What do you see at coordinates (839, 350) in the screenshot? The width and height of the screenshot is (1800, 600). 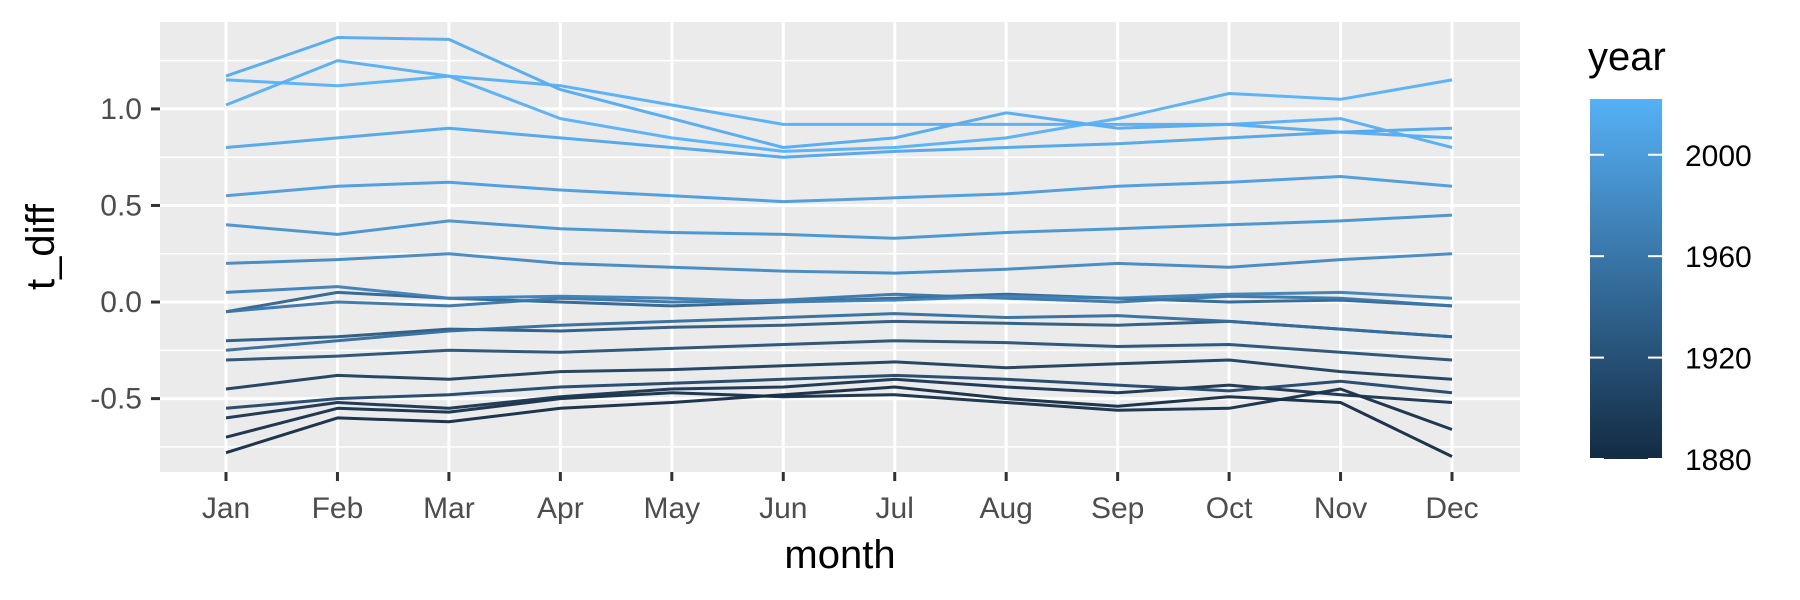 I see `series-line-1920` at bounding box center [839, 350].